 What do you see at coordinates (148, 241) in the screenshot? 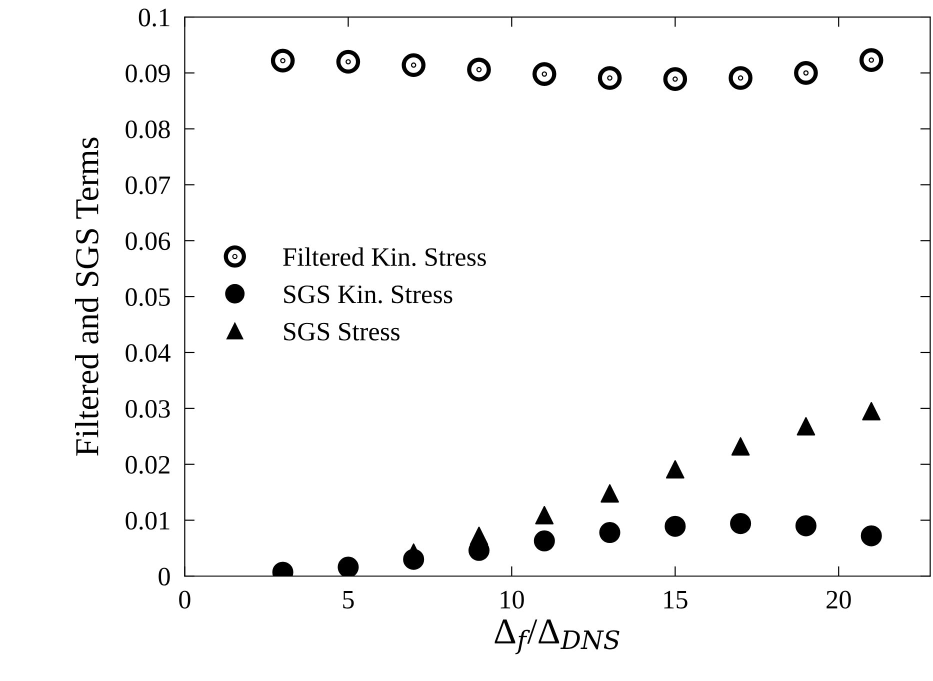
I see `y-tick-label: 0.06` at bounding box center [148, 241].